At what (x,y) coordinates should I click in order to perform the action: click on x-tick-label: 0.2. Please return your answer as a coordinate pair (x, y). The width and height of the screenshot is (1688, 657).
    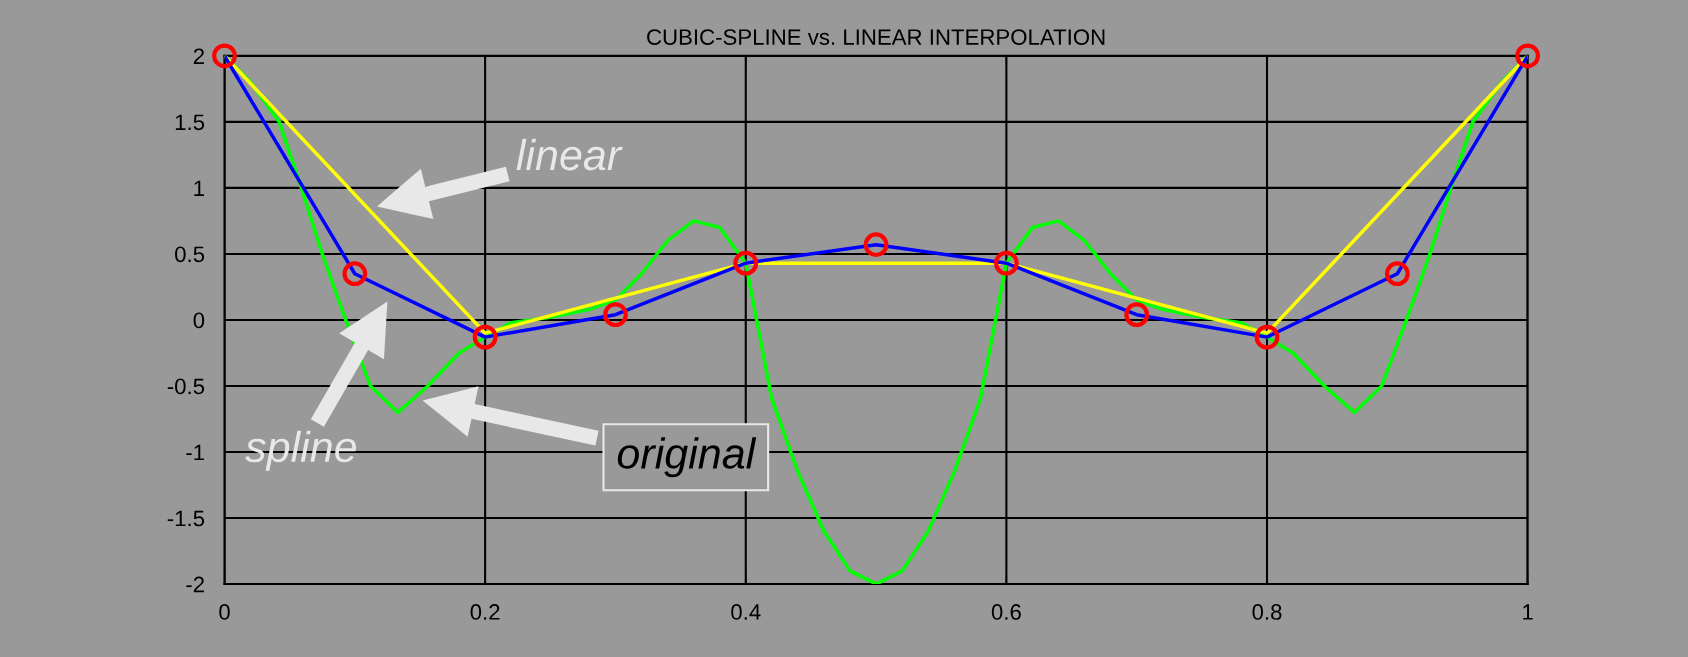
    Looking at the image, I should click on (485, 612).